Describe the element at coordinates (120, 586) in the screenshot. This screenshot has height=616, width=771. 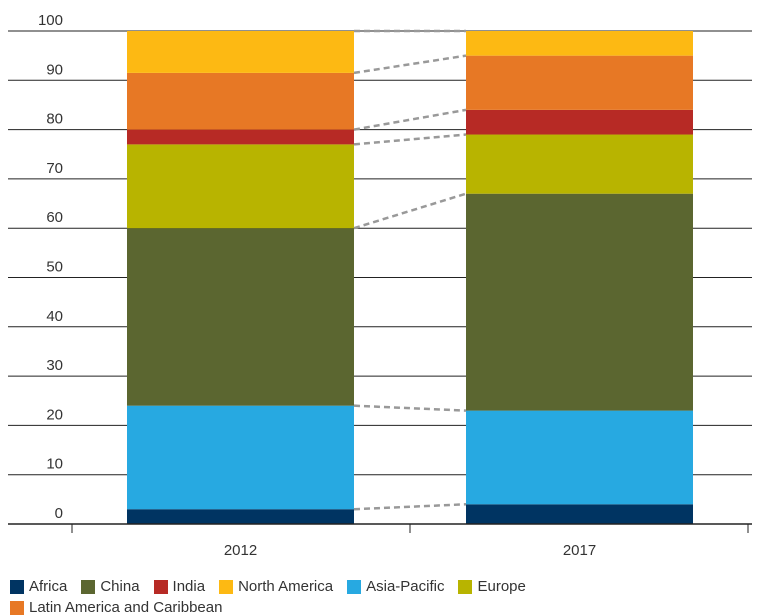
I see `legend-label: China` at that location.